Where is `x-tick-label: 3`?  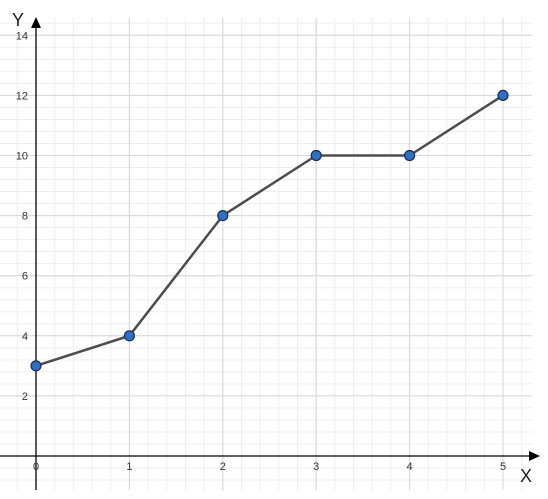 x-tick-label: 3 is located at coordinates (316, 467).